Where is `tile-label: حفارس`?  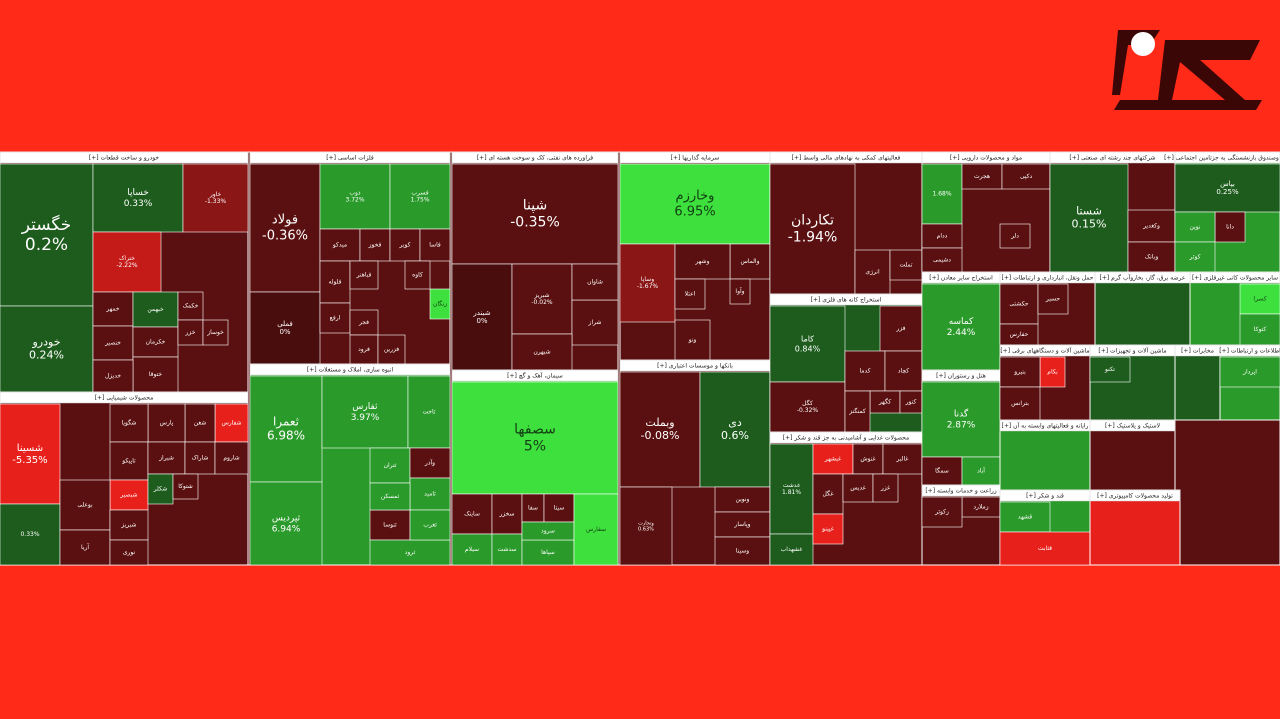
tile-label: حفارس is located at coordinates (1019, 334).